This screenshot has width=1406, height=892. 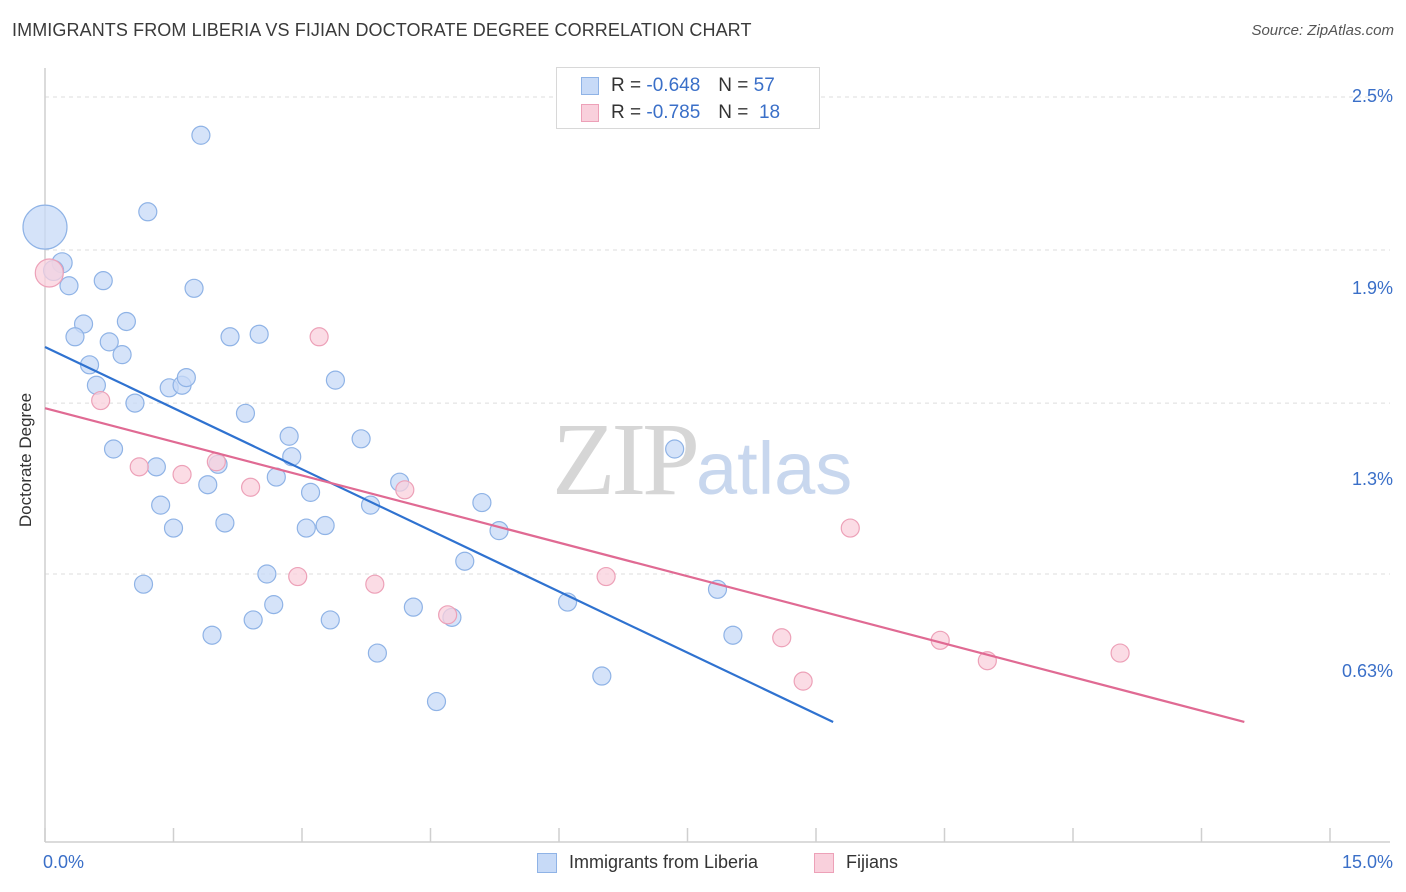 What do you see at coordinates (1322, 30) in the screenshot?
I see `chart-source: Source: ZipAtlas.com` at bounding box center [1322, 30].